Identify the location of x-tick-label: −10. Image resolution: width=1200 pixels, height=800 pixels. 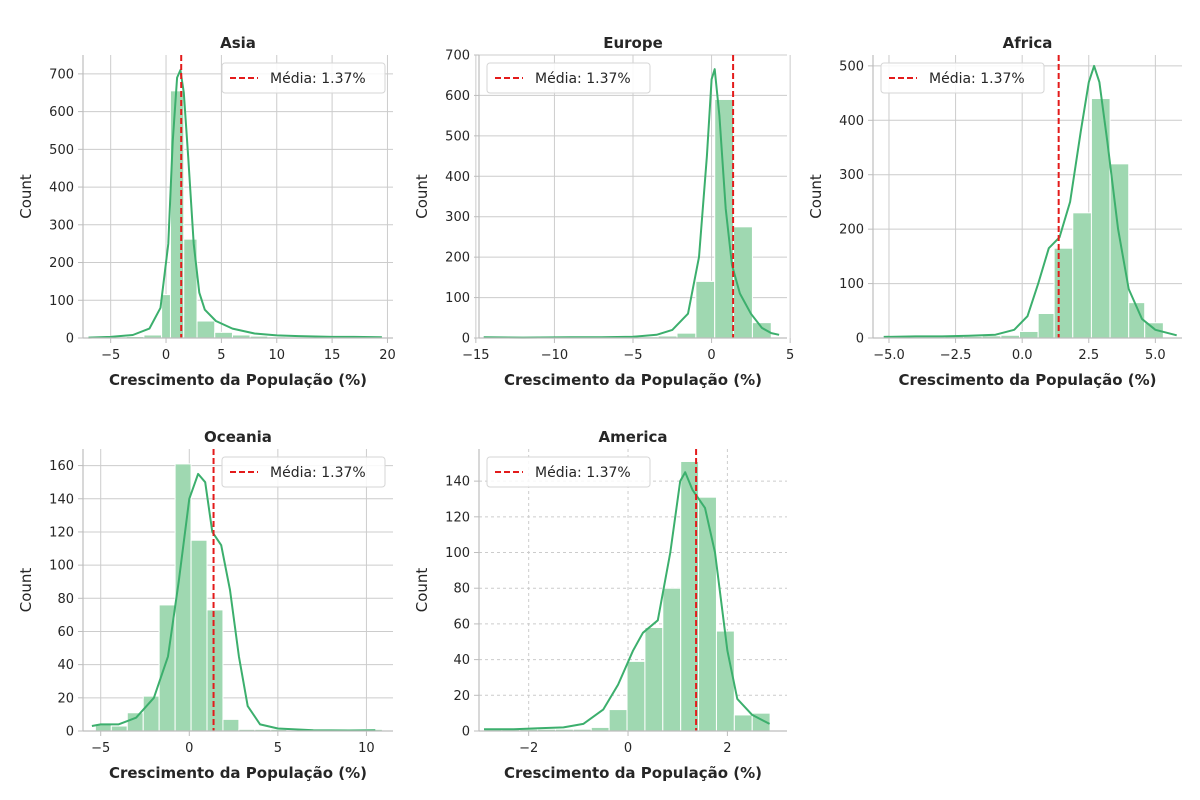
(554, 355).